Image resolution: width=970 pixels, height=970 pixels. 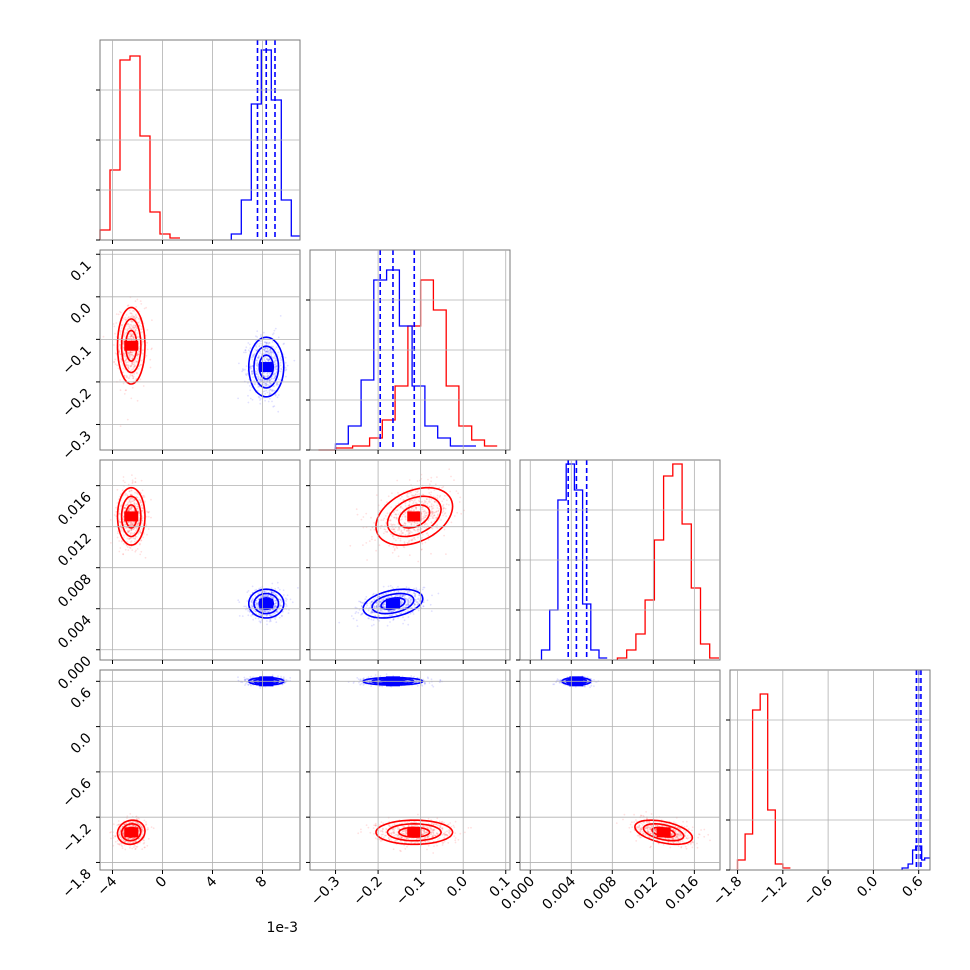 I want to click on peak-B, so click(x=266, y=603).